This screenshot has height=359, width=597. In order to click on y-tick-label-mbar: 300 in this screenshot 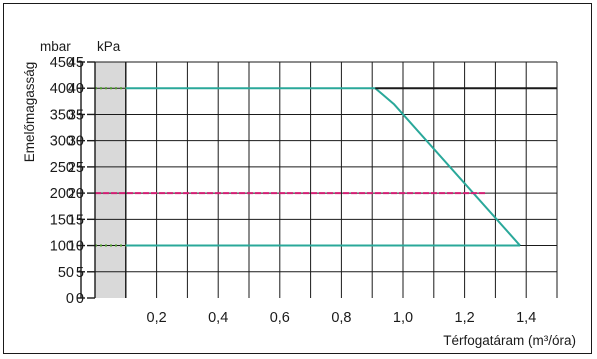, I will do `click(62, 142)`.